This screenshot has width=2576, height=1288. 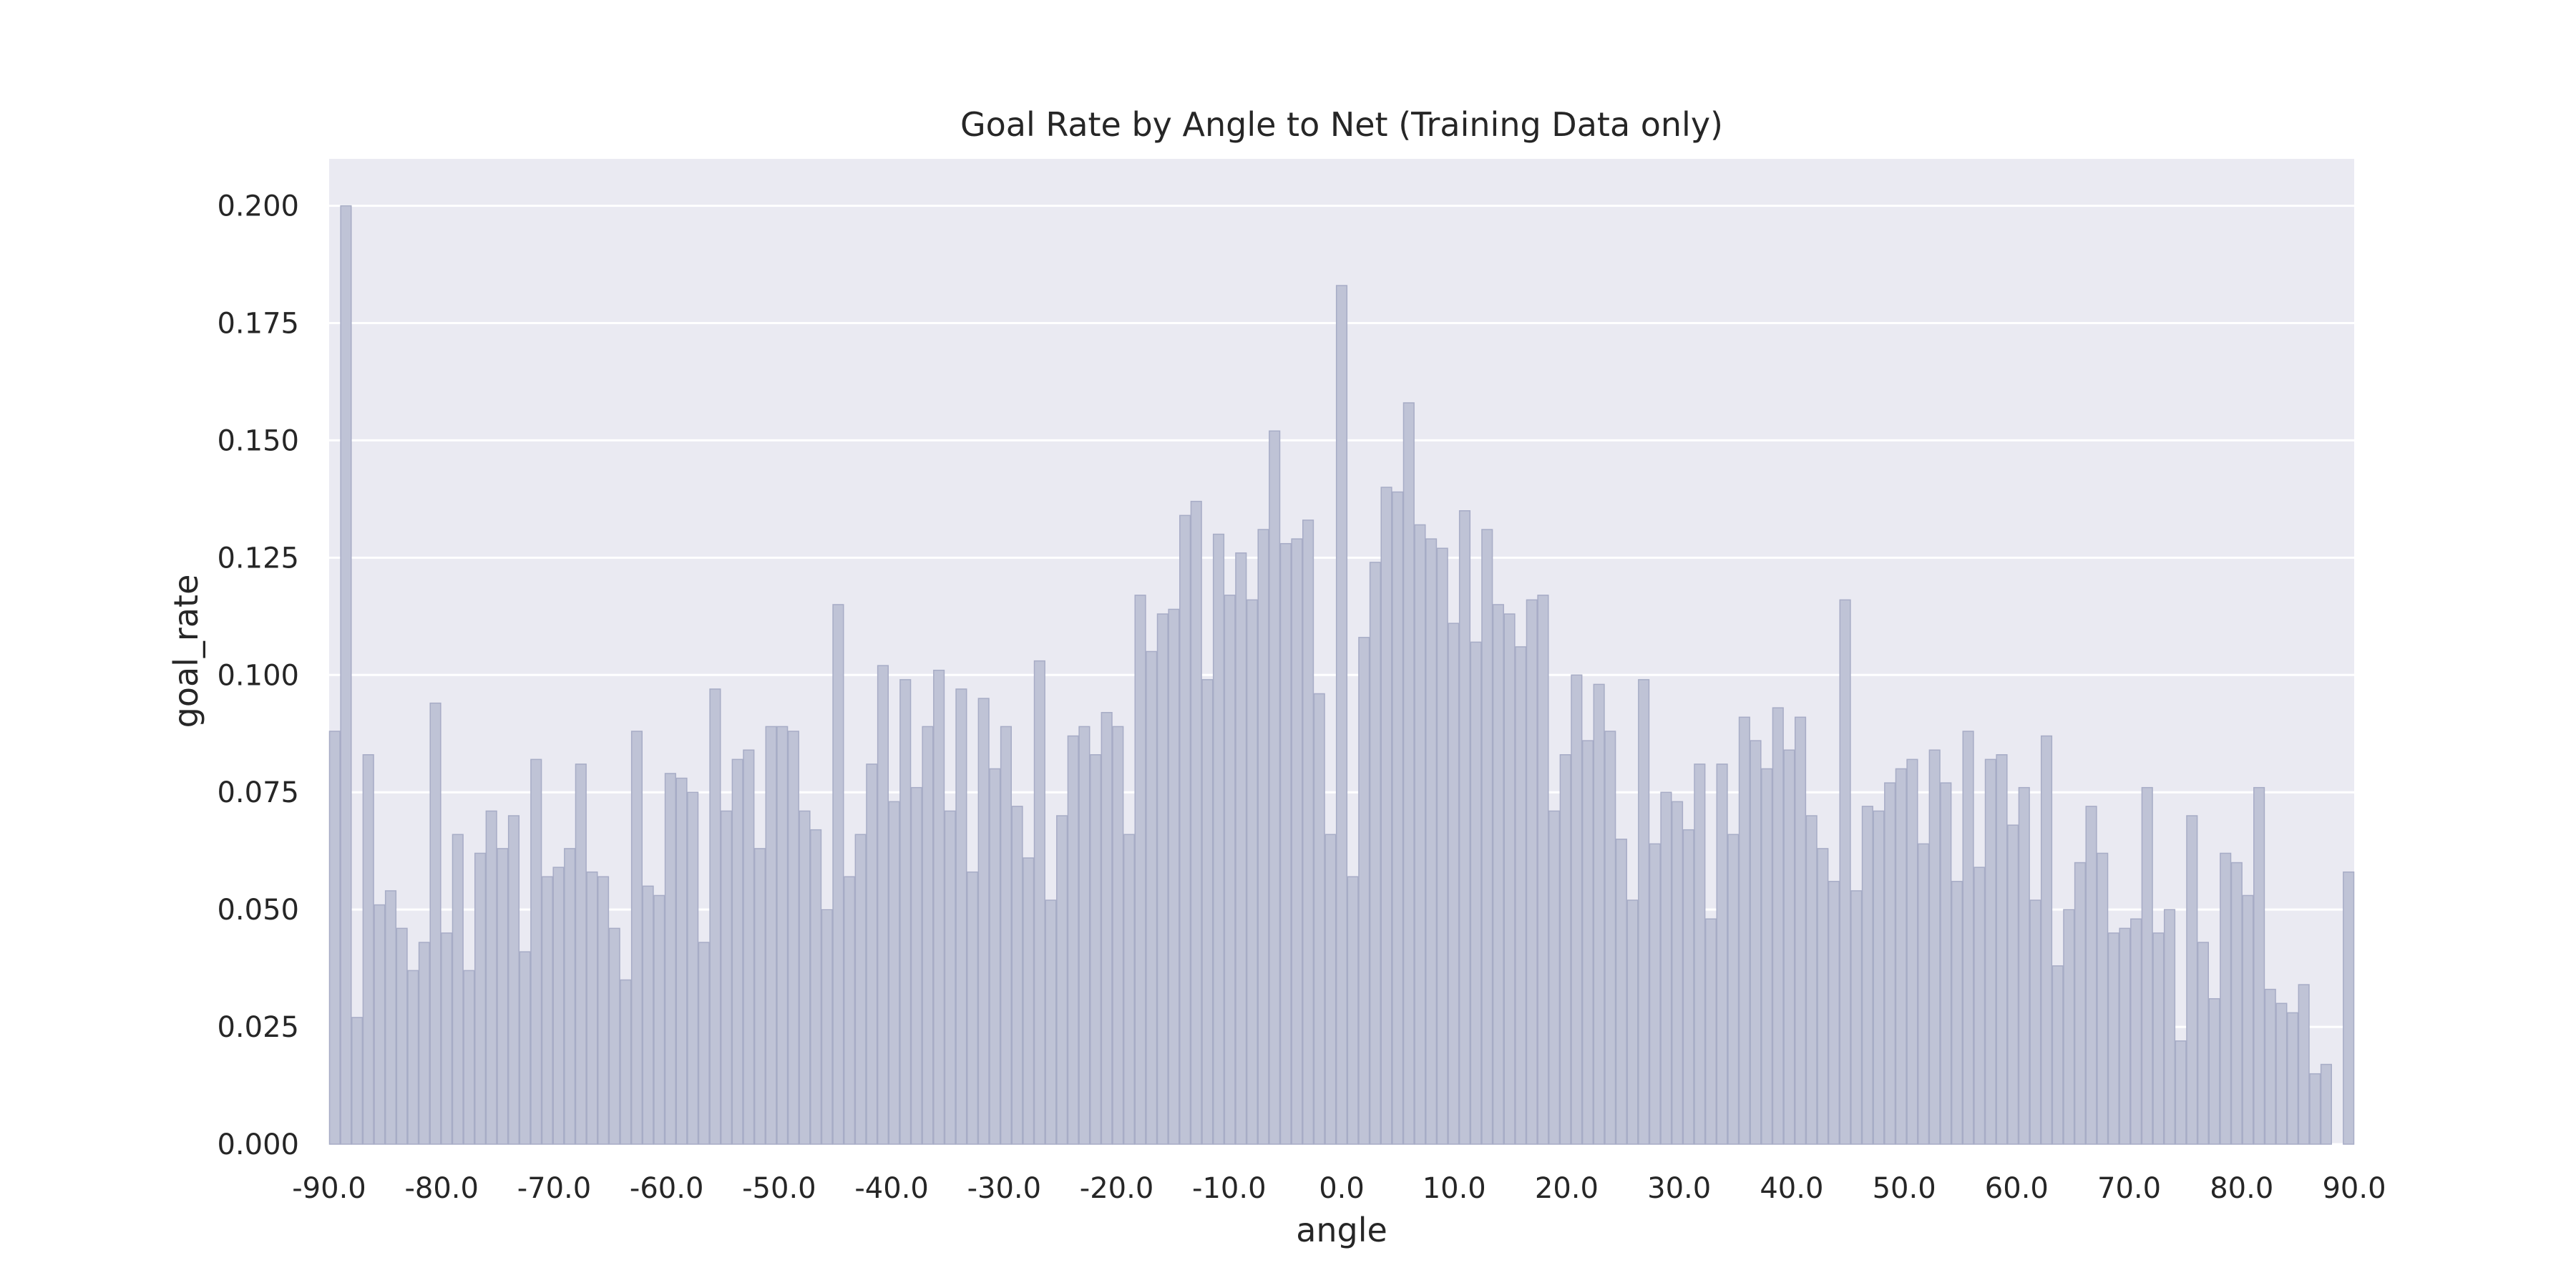 I want to click on x-tick-label: 80.0, so click(x=2241, y=1188).